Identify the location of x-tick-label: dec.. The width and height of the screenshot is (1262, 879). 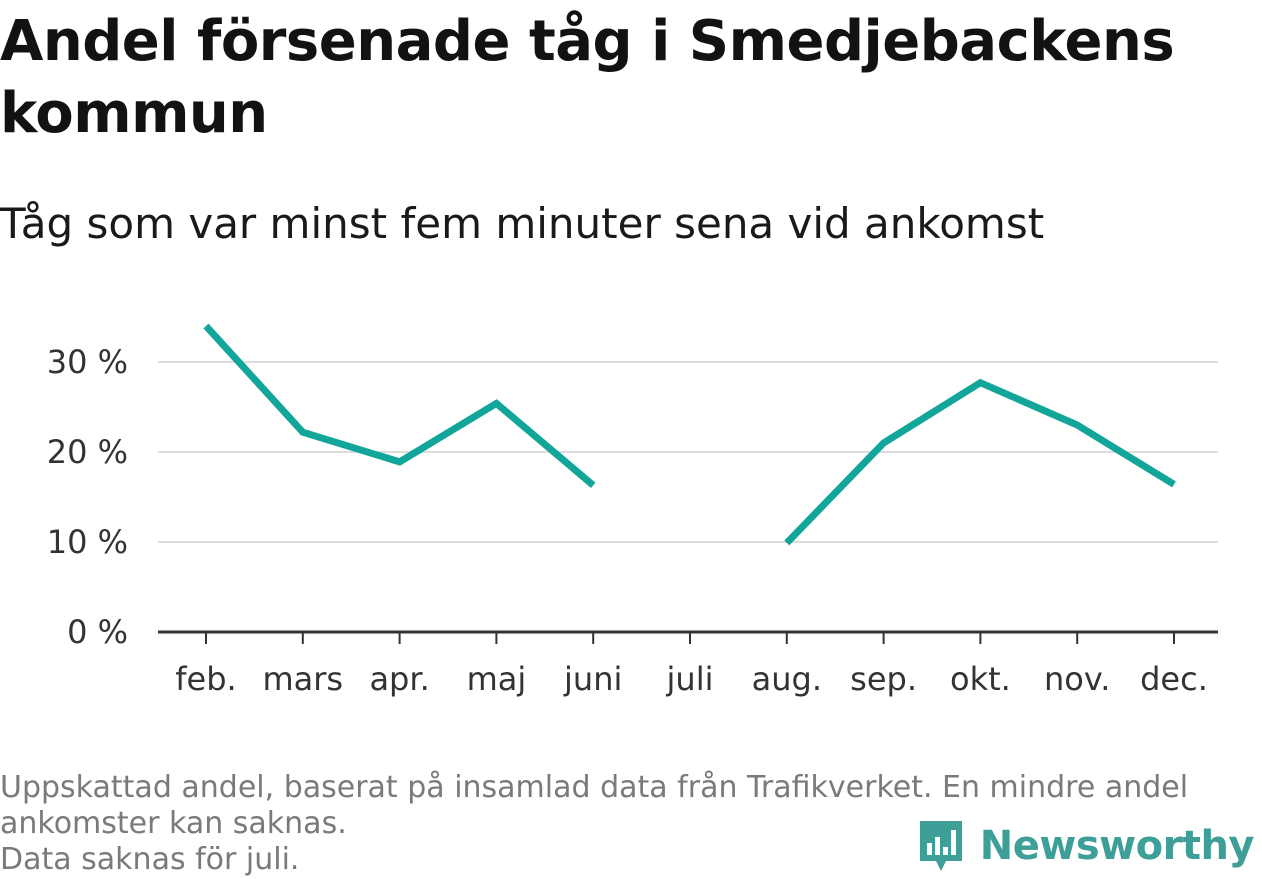
(1174, 679).